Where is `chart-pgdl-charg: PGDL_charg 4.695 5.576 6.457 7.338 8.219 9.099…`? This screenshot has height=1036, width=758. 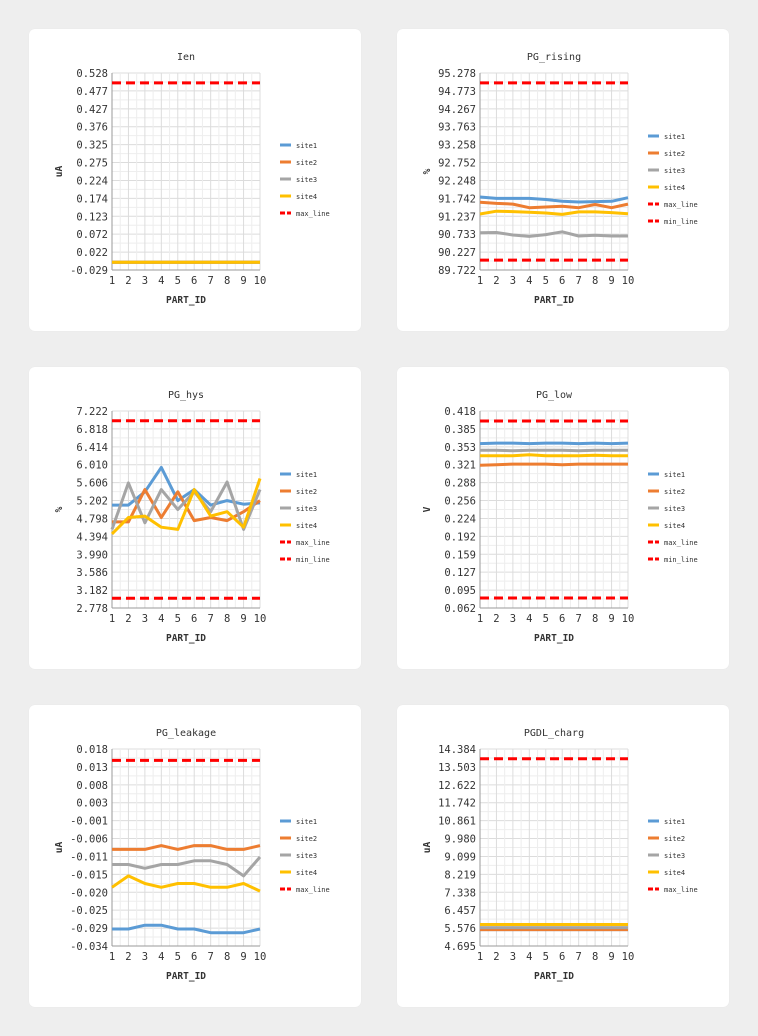
chart-pgdl-charg: PGDL_charg 4.695 5.576 6.457 7.338 8.219 9.099… is located at coordinates (560, 855).